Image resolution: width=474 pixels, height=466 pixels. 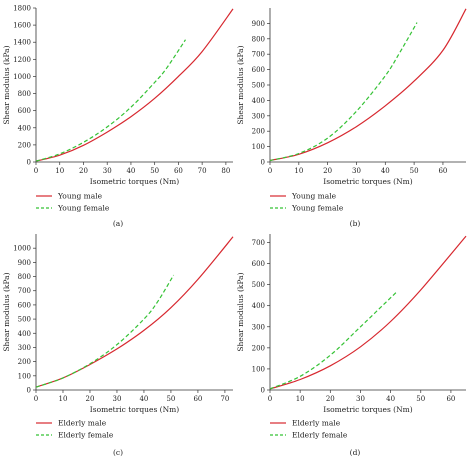 I want to click on panel-caption: (d), so click(x=355, y=452).